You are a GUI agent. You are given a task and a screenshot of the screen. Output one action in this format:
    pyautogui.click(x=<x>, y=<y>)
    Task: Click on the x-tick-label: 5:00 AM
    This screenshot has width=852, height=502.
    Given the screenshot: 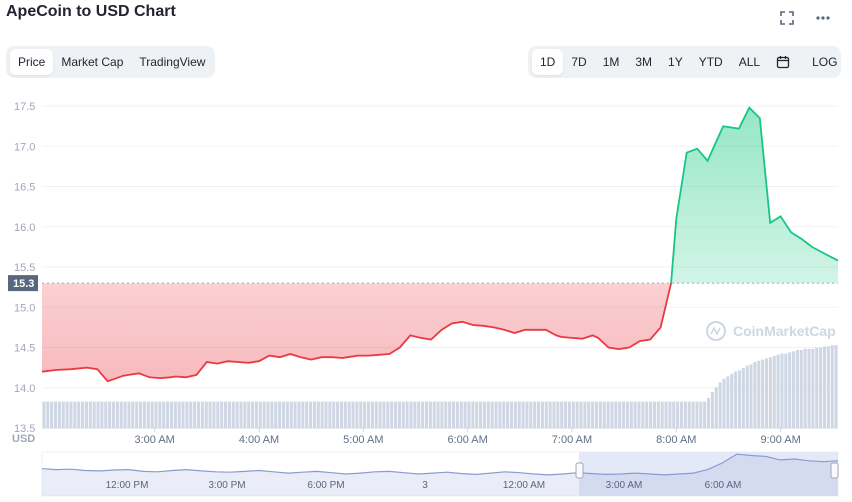 What is the action you would take?
    pyautogui.click(x=363, y=440)
    